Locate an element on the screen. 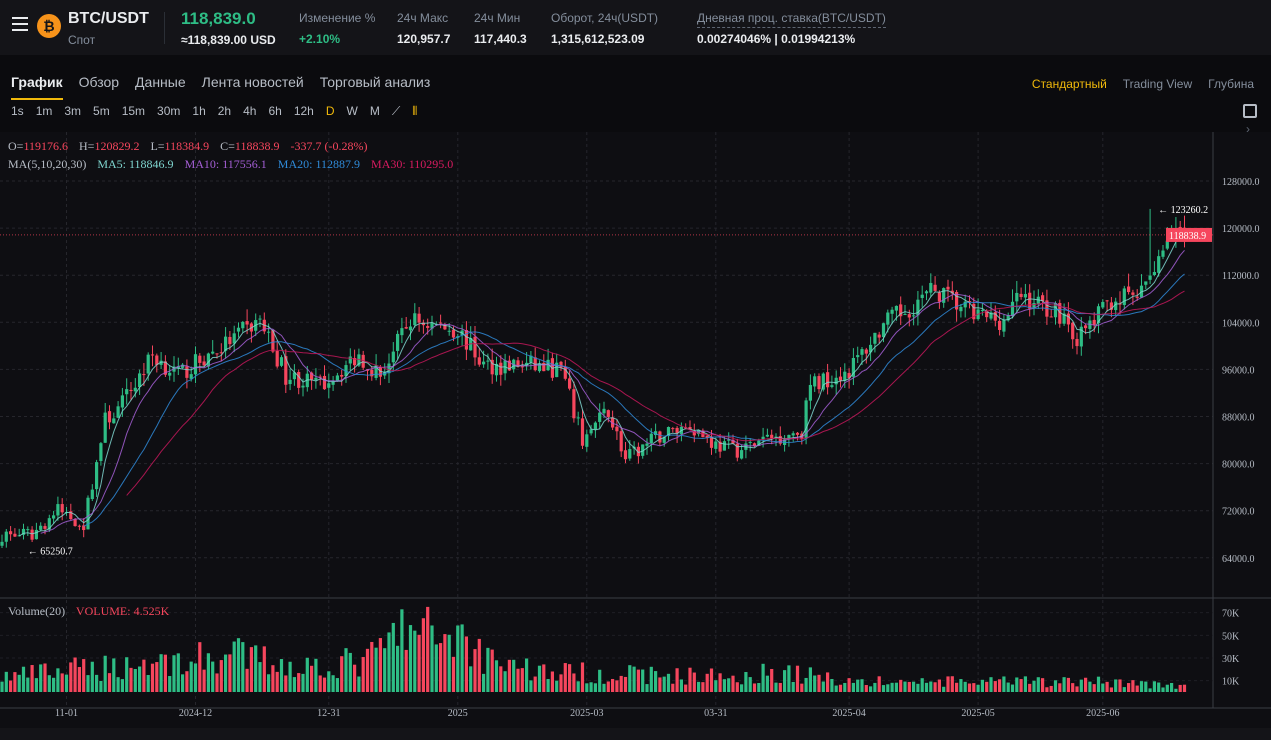 Image resolution: width=1271 pixels, height=740 pixels. fullscreen-icon is located at coordinates (1250, 111).